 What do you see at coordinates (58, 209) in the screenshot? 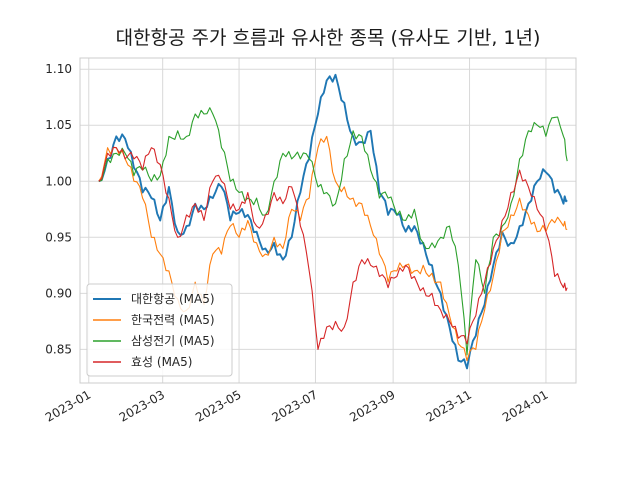
I see `y-axis-ticks: 0.85 0.90 0.95 1.00 1.05 1.10` at bounding box center [58, 209].